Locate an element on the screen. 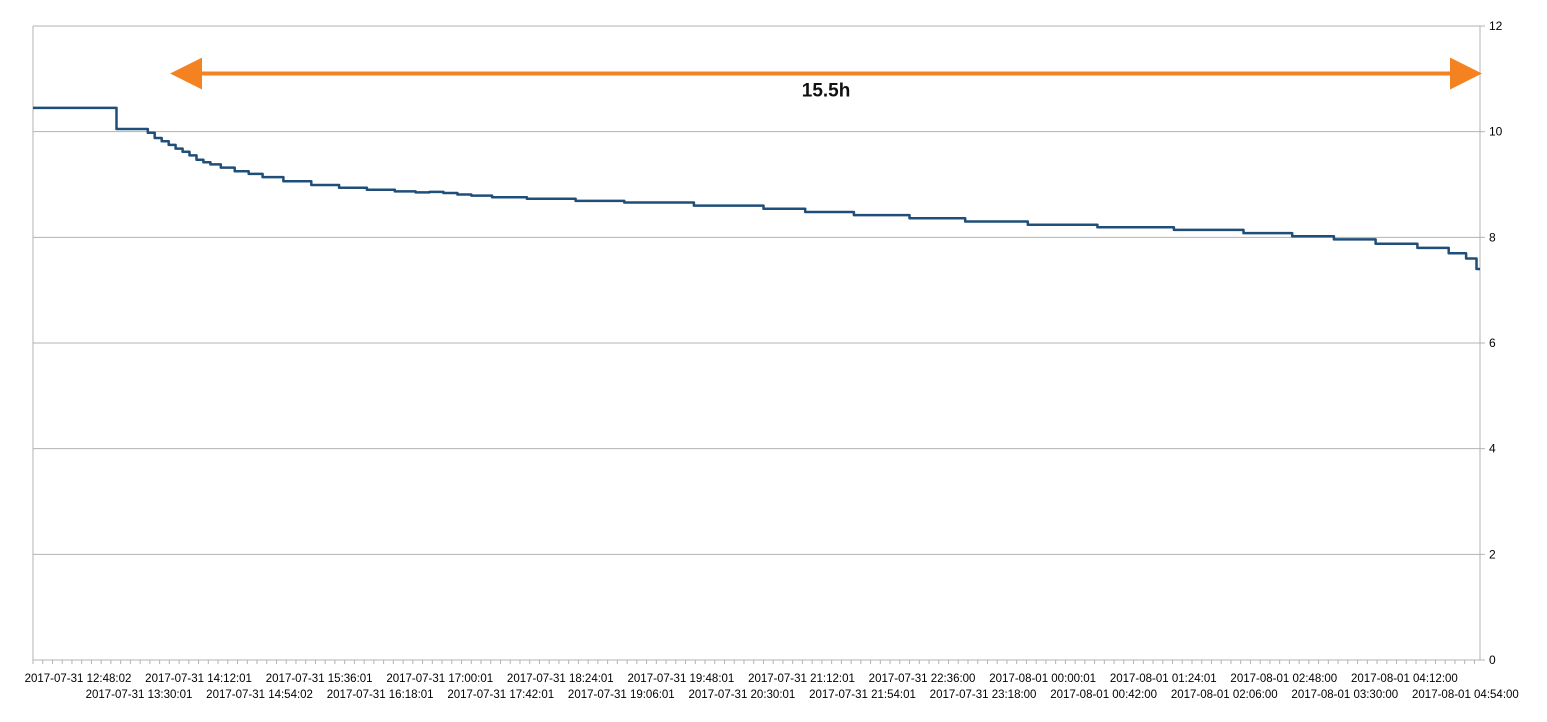 This screenshot has width=1547, height=722. x-tick-label: 2017-07-31 20:30:01 is located at coordinates (742, 695).